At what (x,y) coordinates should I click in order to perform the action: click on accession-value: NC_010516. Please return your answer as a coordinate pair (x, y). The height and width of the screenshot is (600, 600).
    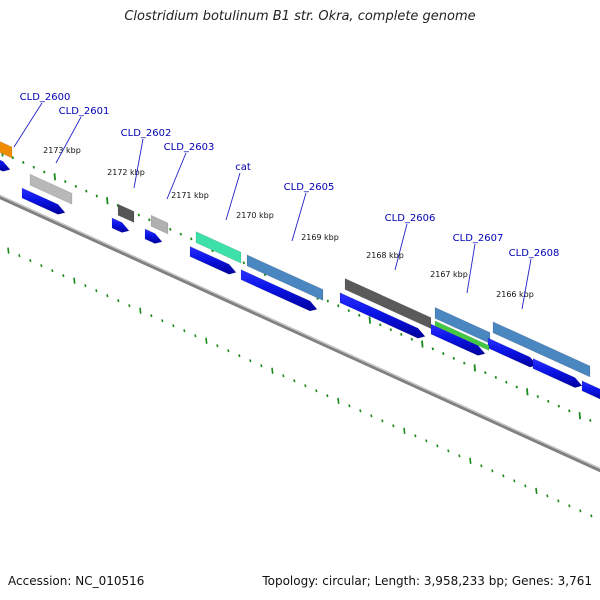
    Looking at the image, I should click on (110, 581).